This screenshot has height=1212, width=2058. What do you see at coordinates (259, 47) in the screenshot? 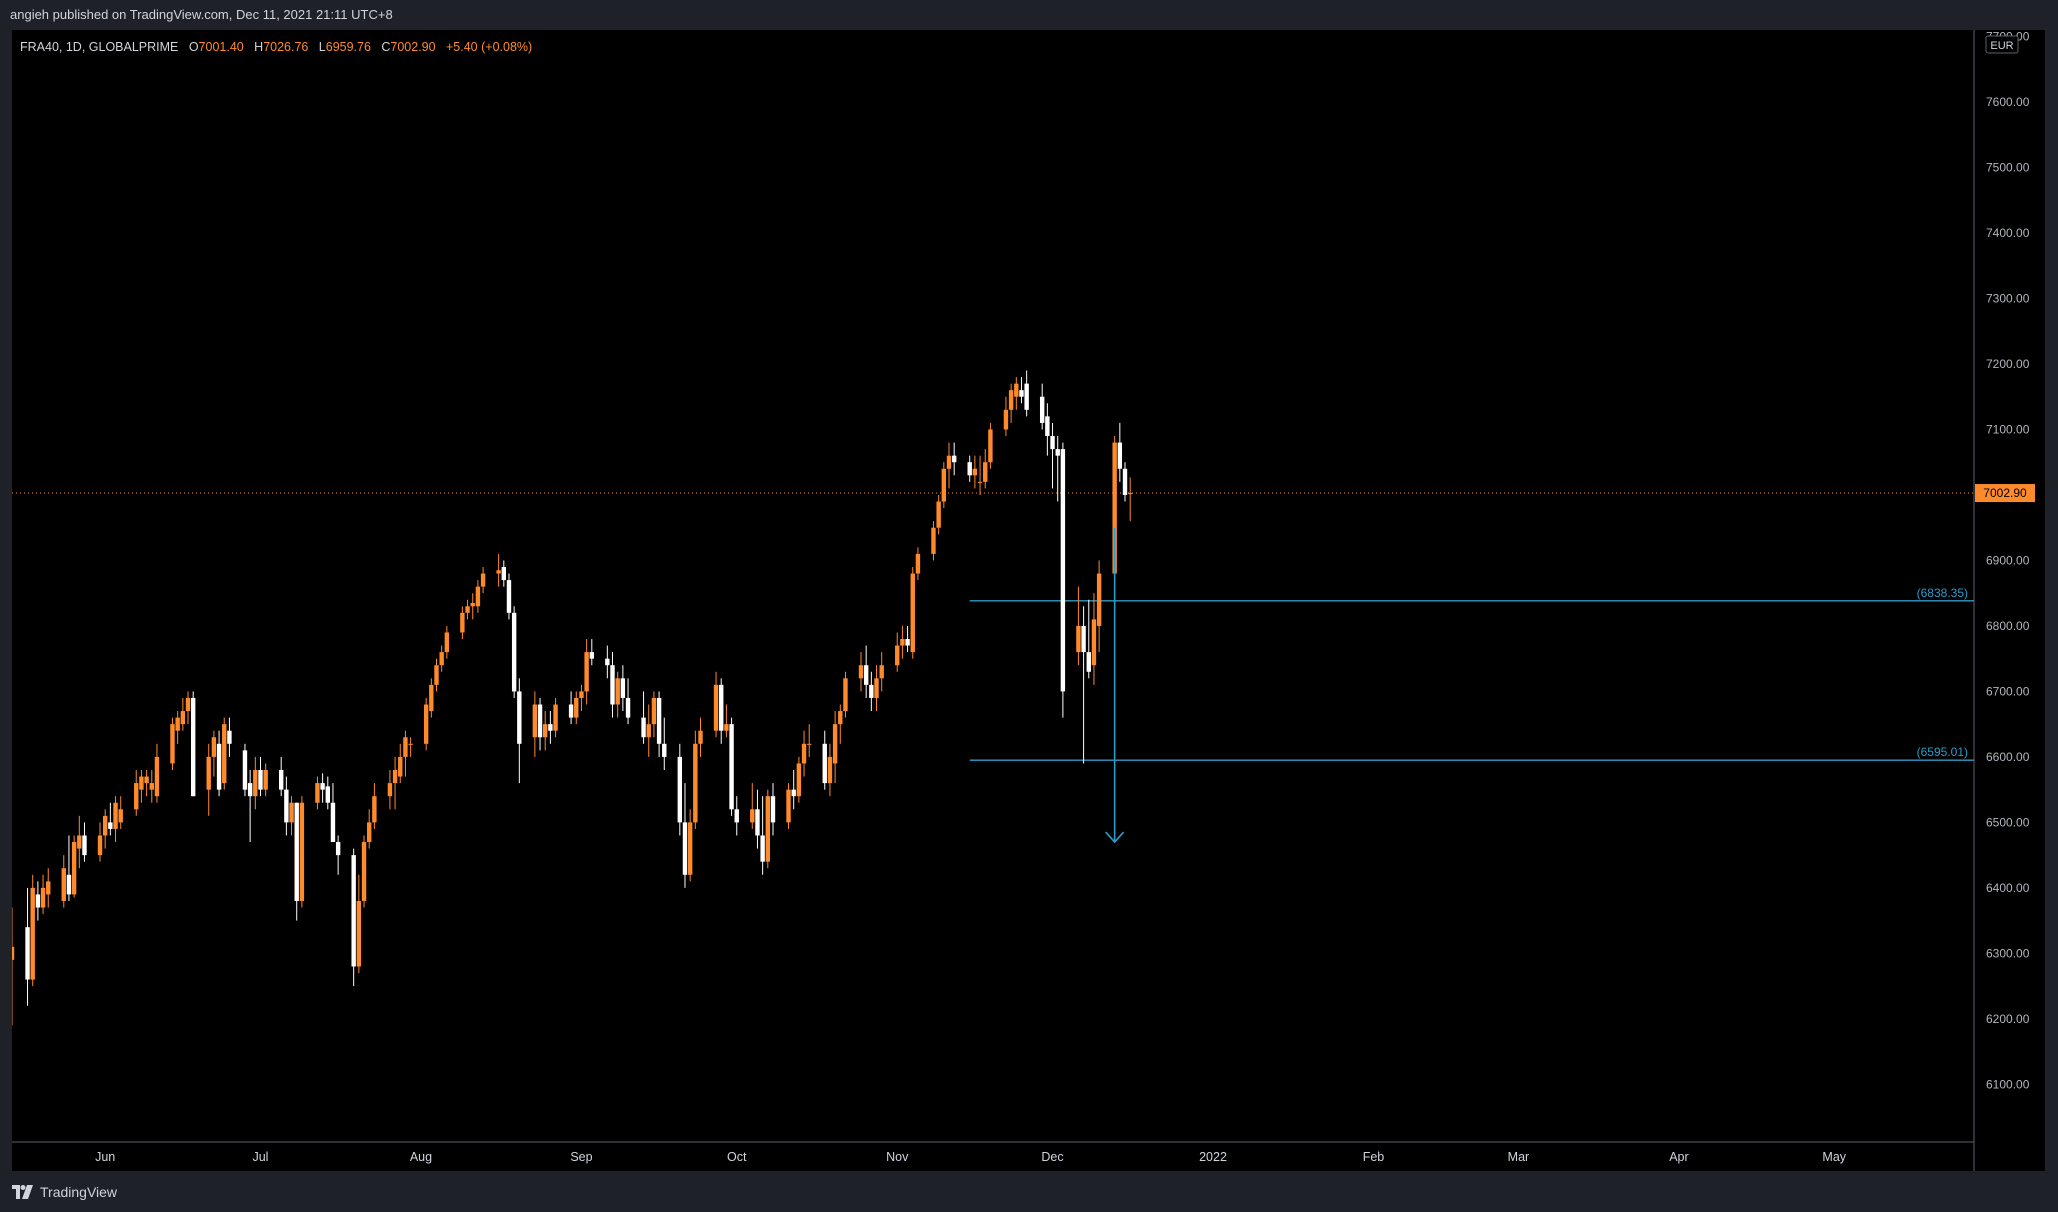
I see `high-label: H` at bounding box center [259, 47].